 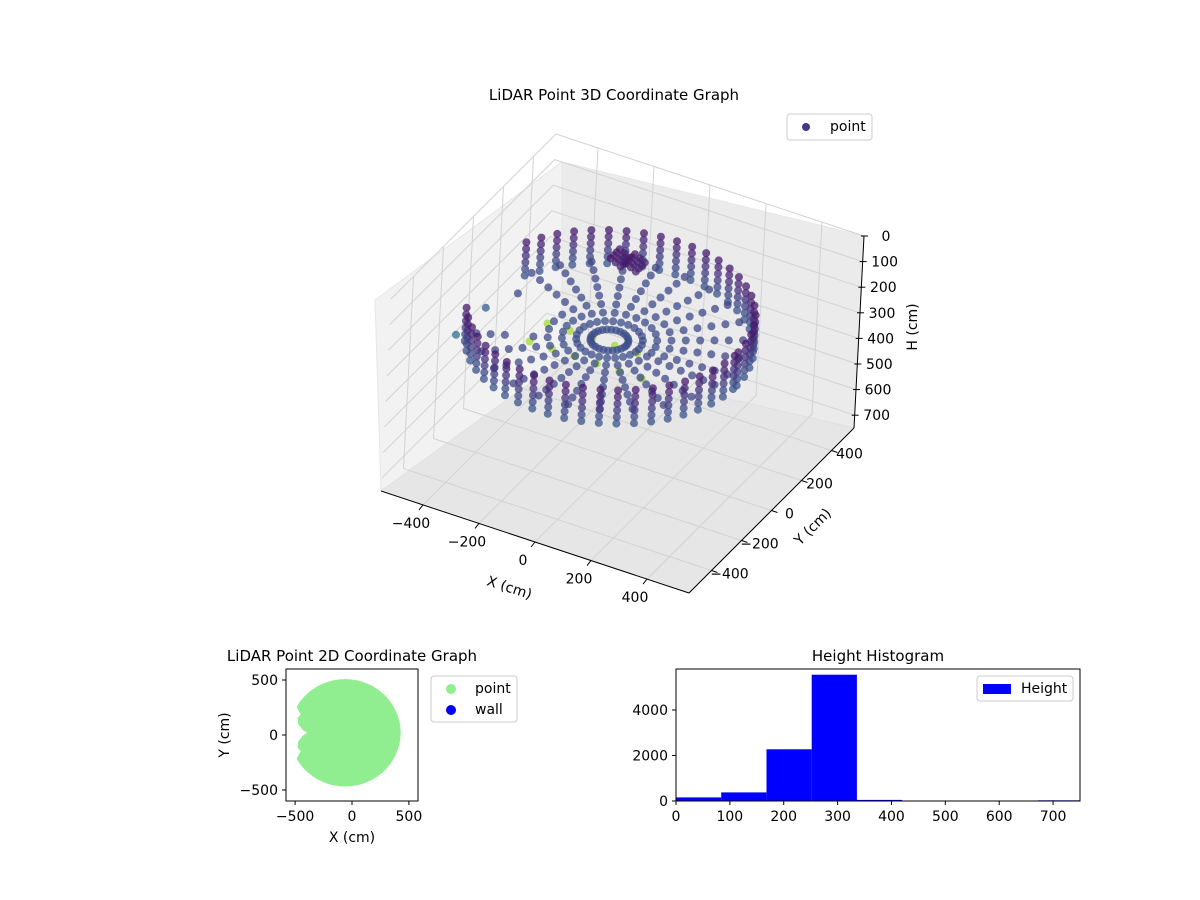 What do you see at coordinates (878, 656) in the screenshot?
I see `histogram-title: Height Histogram` at bounding box center [878, 656].